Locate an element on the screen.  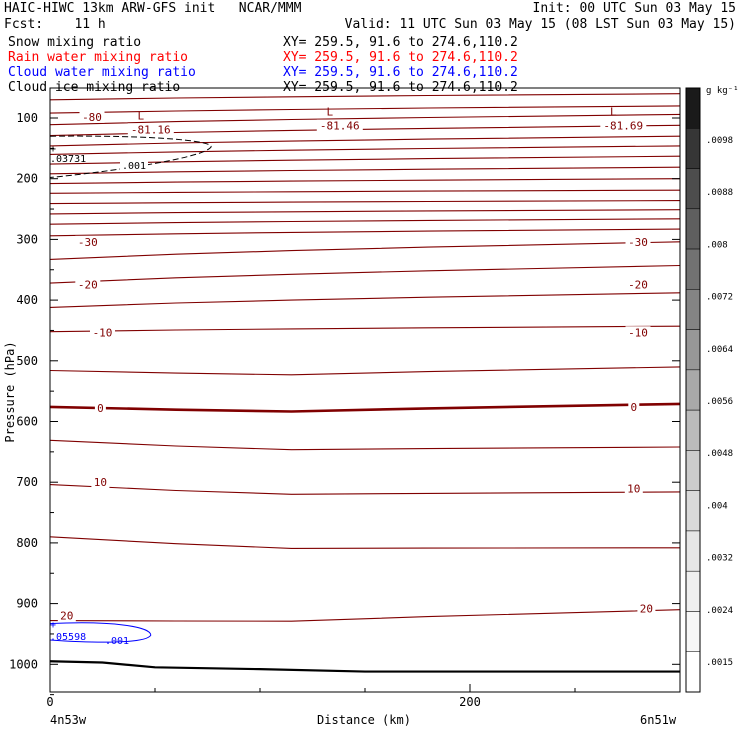
y-tick-label: 300 is located at coordinates (27, 239).